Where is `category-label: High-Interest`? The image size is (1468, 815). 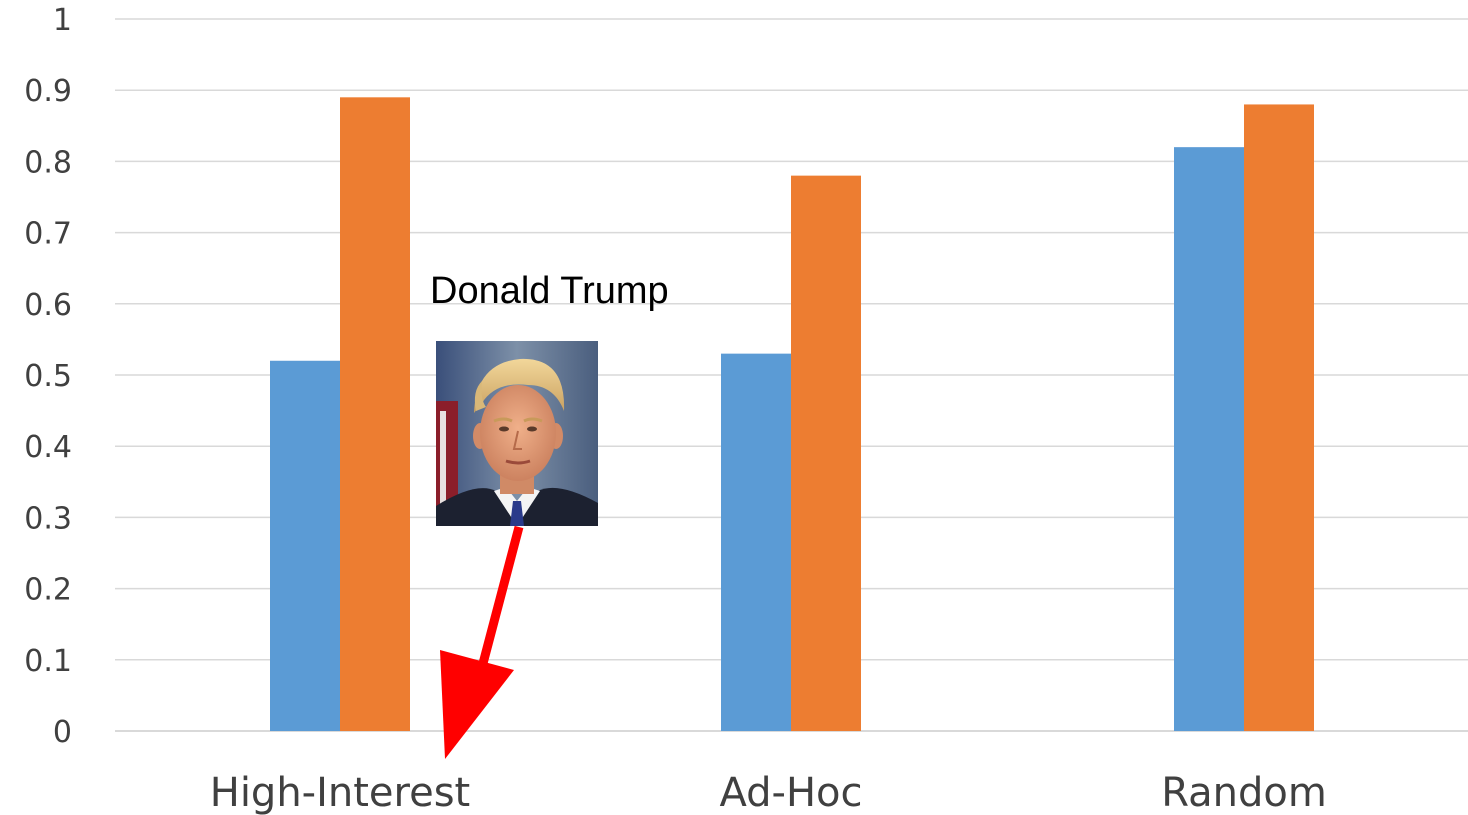 category-label: High-Interest is located at coordinates (340, 792).